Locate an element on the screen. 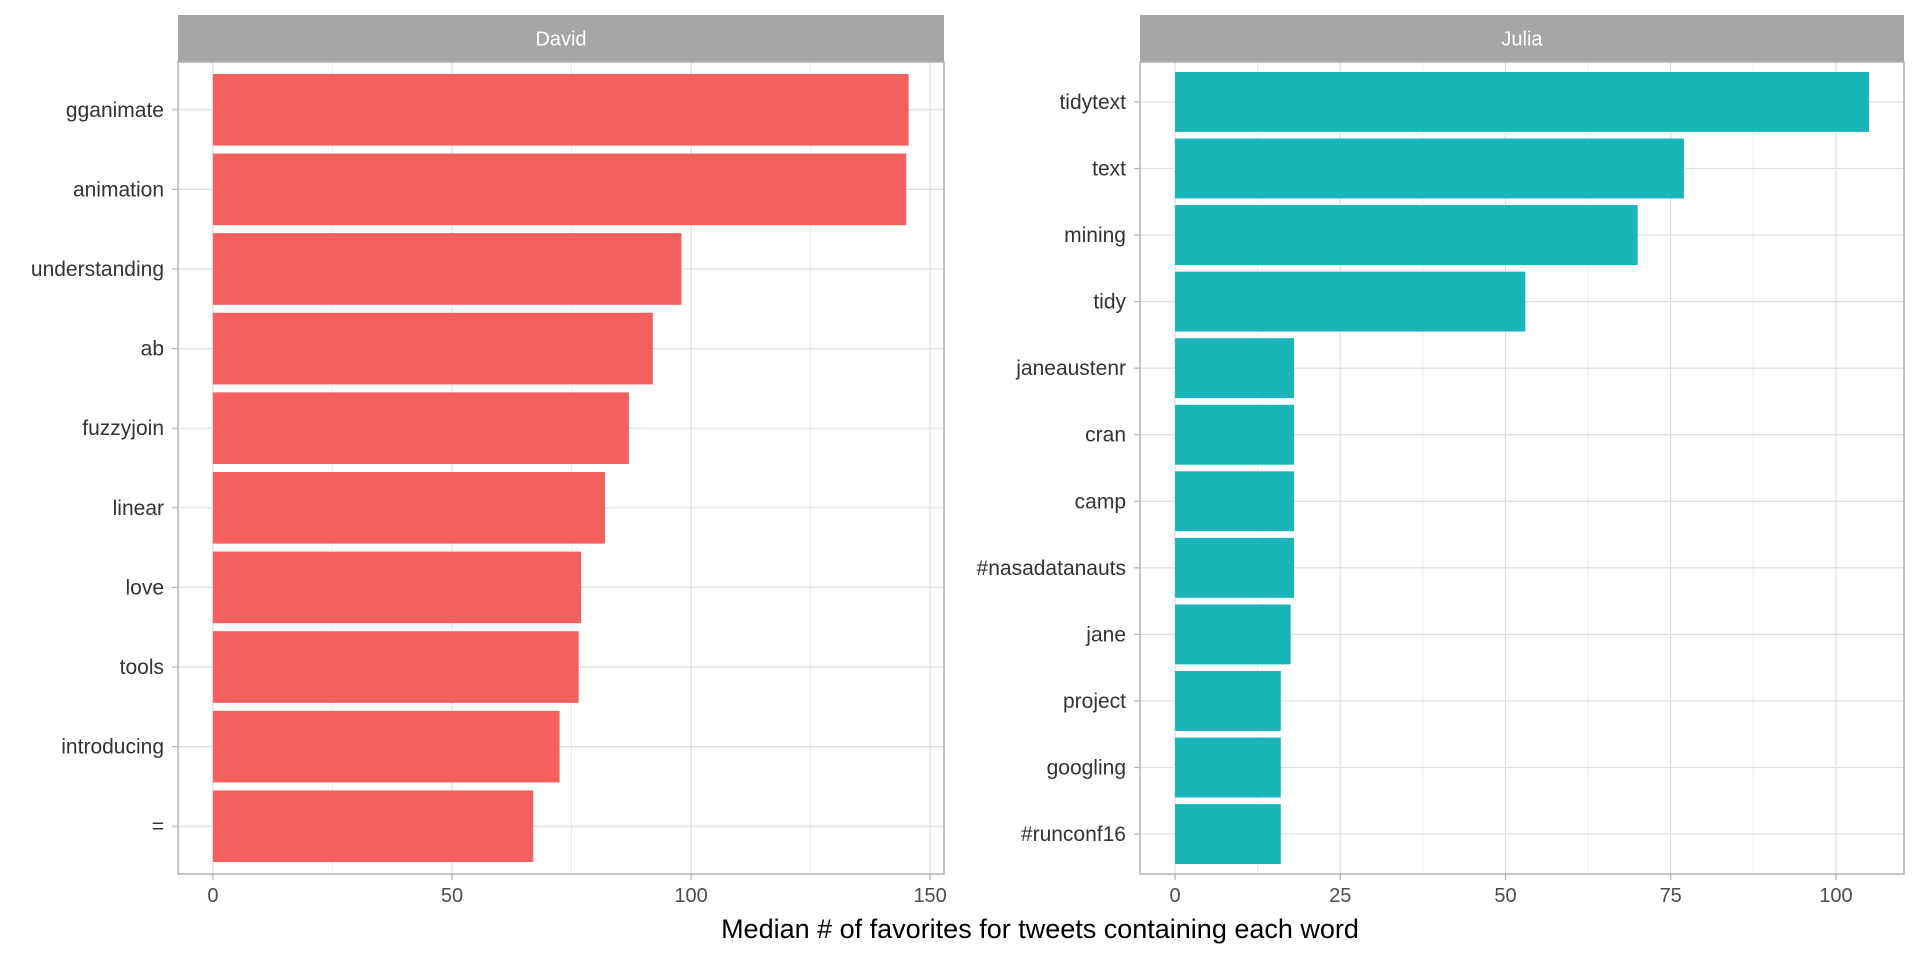 The image size is (1920, 960). category-label: animation is located at coordinates (118, 189).